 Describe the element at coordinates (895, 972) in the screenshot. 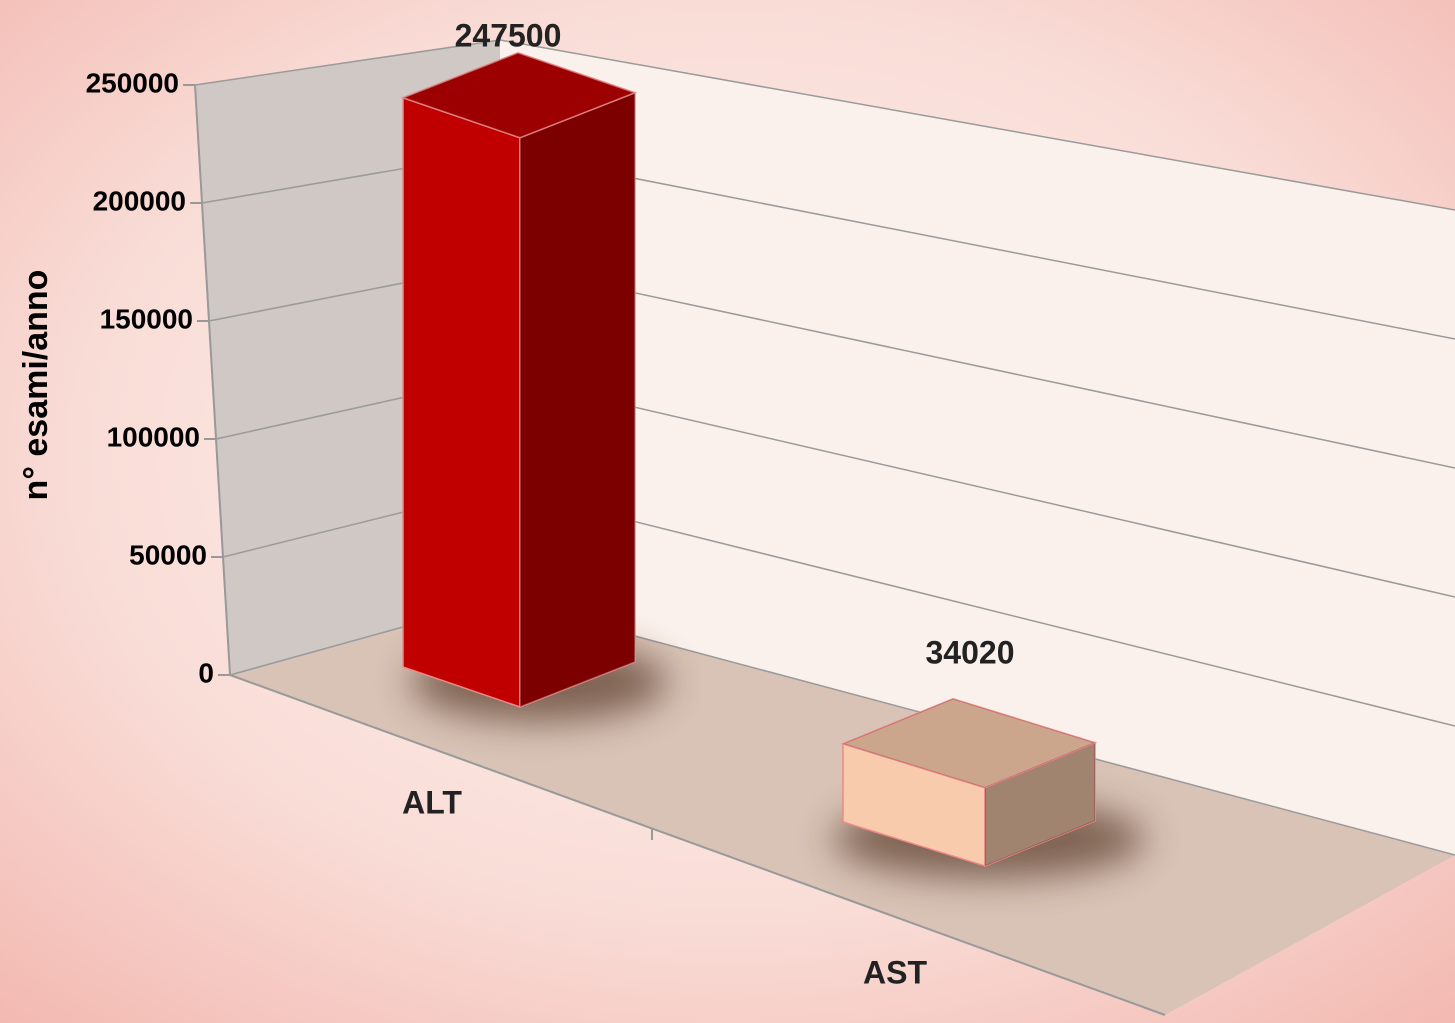

I see `x-tick-label: AST` at that location.